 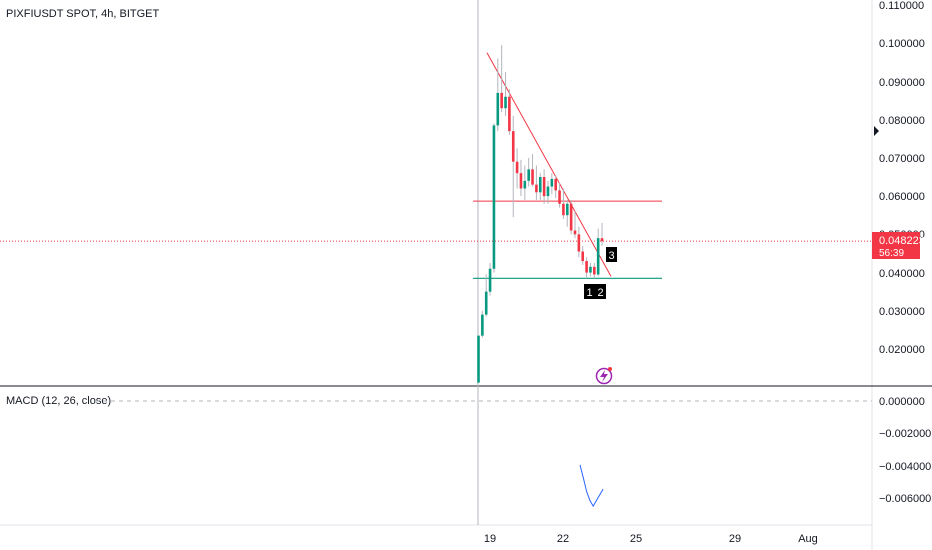 I want to click on macd-title: MACD (12, 26, close), so click(x=58, y=401).